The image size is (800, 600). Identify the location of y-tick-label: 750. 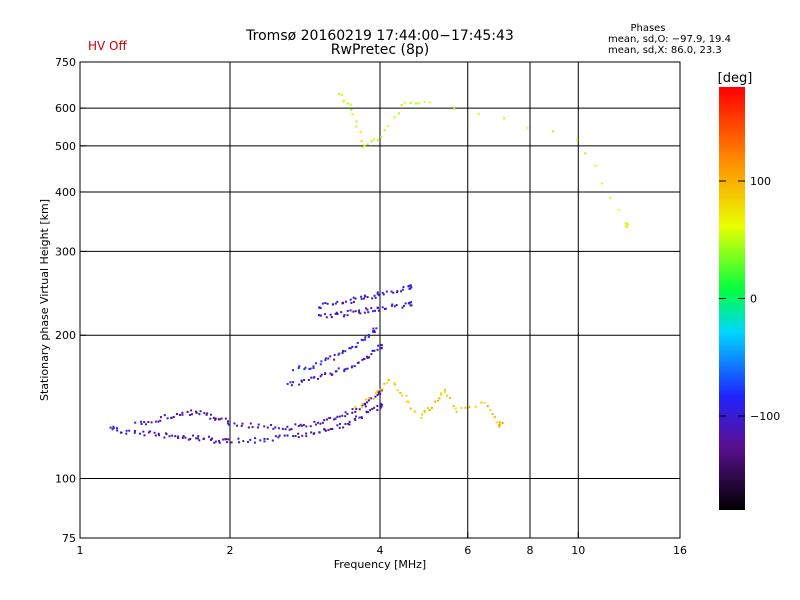
(65, 62).